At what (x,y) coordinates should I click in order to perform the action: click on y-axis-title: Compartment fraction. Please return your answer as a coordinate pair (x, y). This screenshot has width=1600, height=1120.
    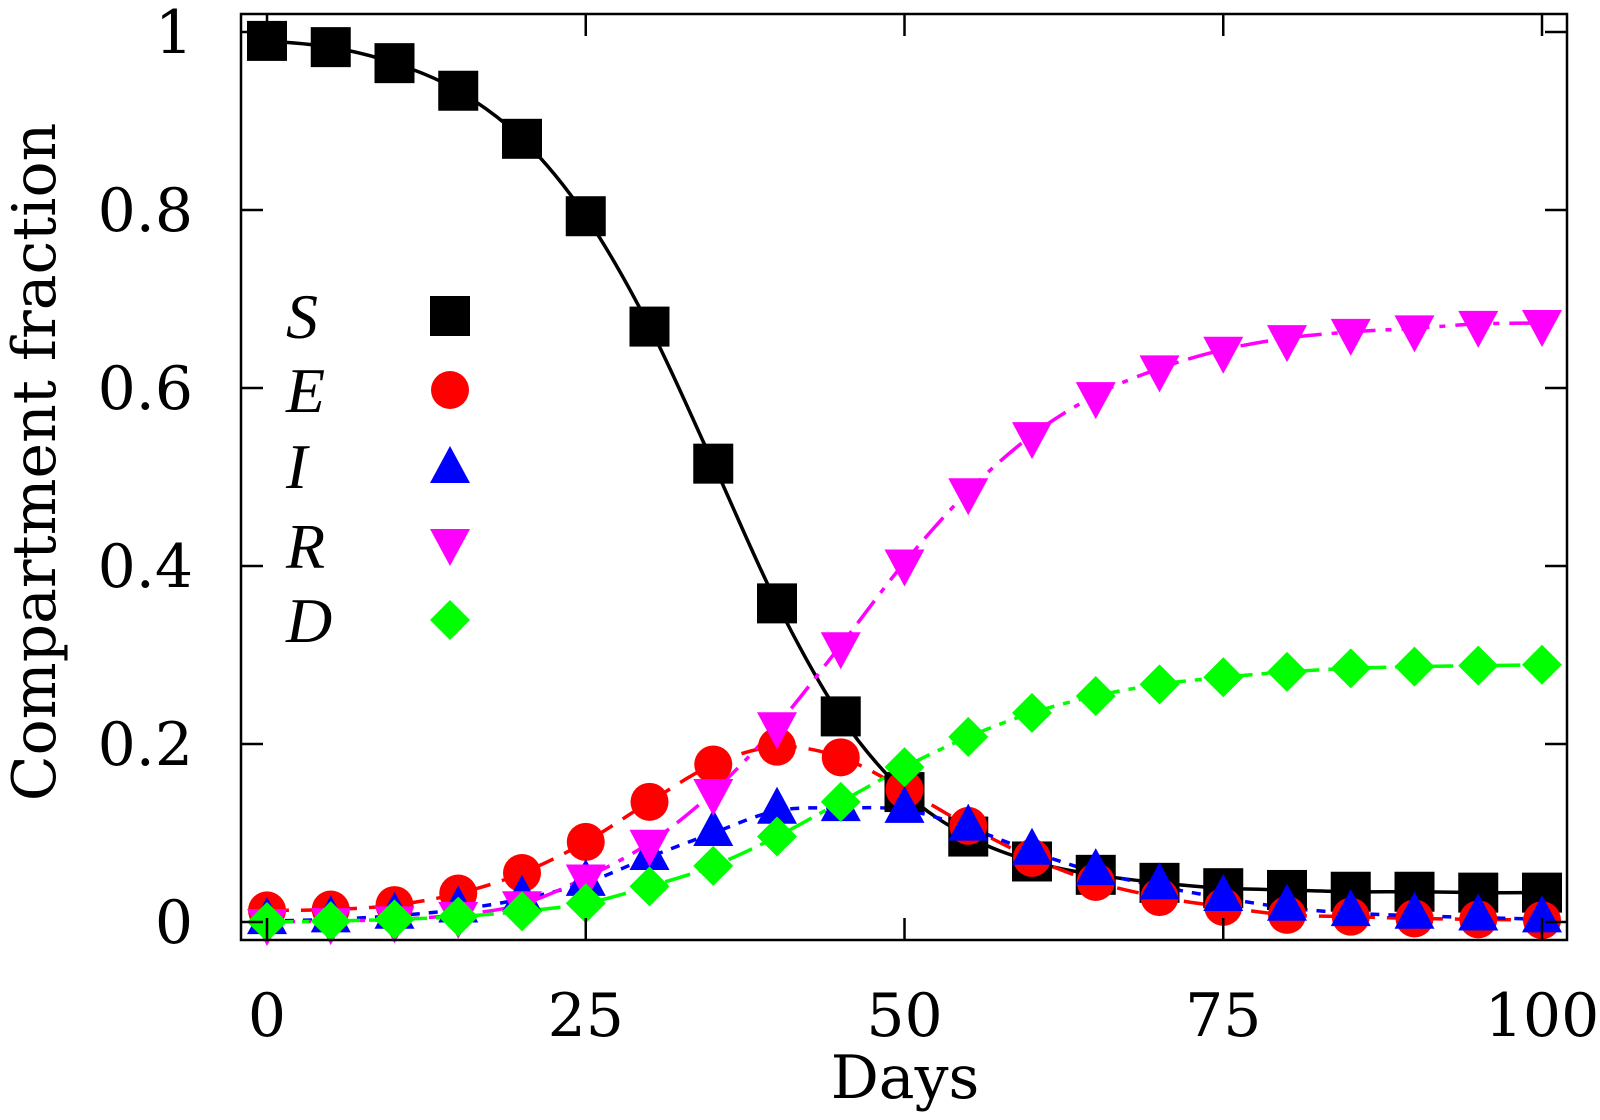
    Looking at the image, I should click on (35, 462).